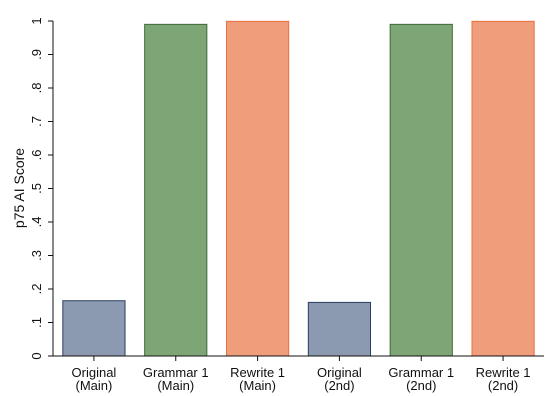 The width and height of the screenshot is (547, 396). What do you see at coordinates (339, 379) in the screenshot?
I see `x-tick-label: Original (2nd)` at bounding box center [339, 379].